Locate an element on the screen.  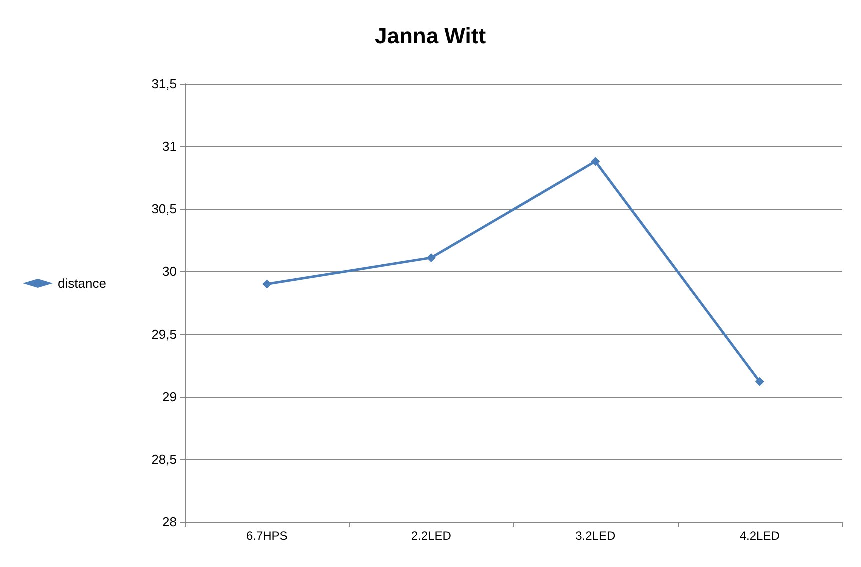
y-tick-label: 28 is located at coordinates (169, 522).